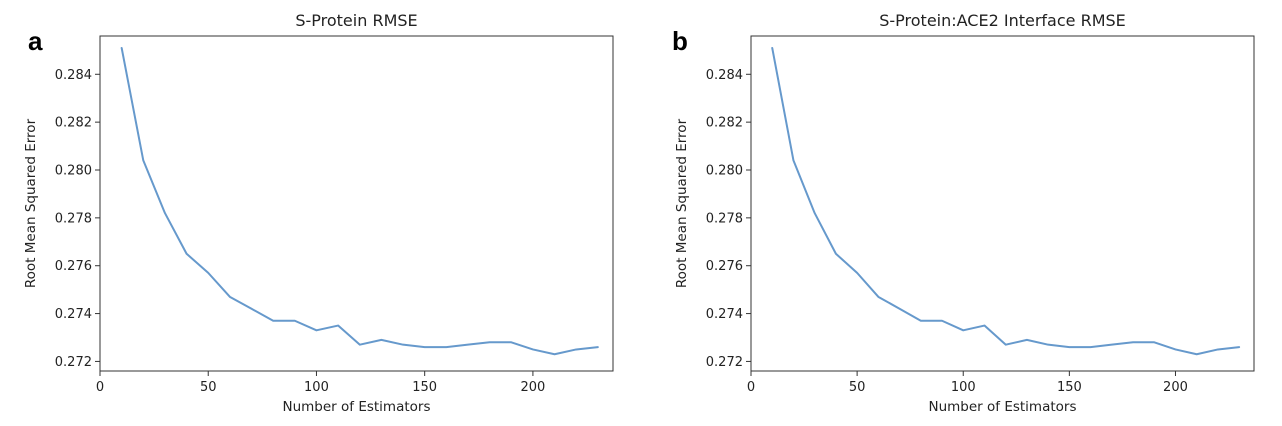 The image size is (1282, 426). Describe the element at coordinates (680, 41) in the screenshot. I see `panel-letter: b` at that location.